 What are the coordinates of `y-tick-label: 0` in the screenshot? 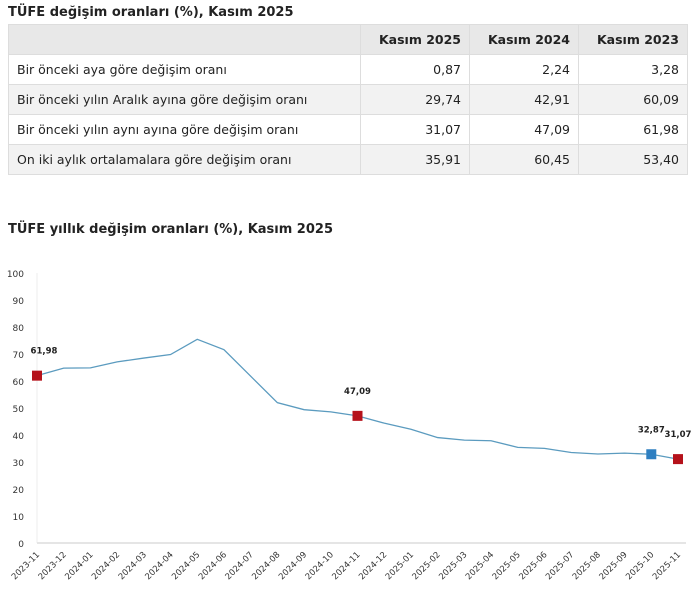 It's located at (21, 545).